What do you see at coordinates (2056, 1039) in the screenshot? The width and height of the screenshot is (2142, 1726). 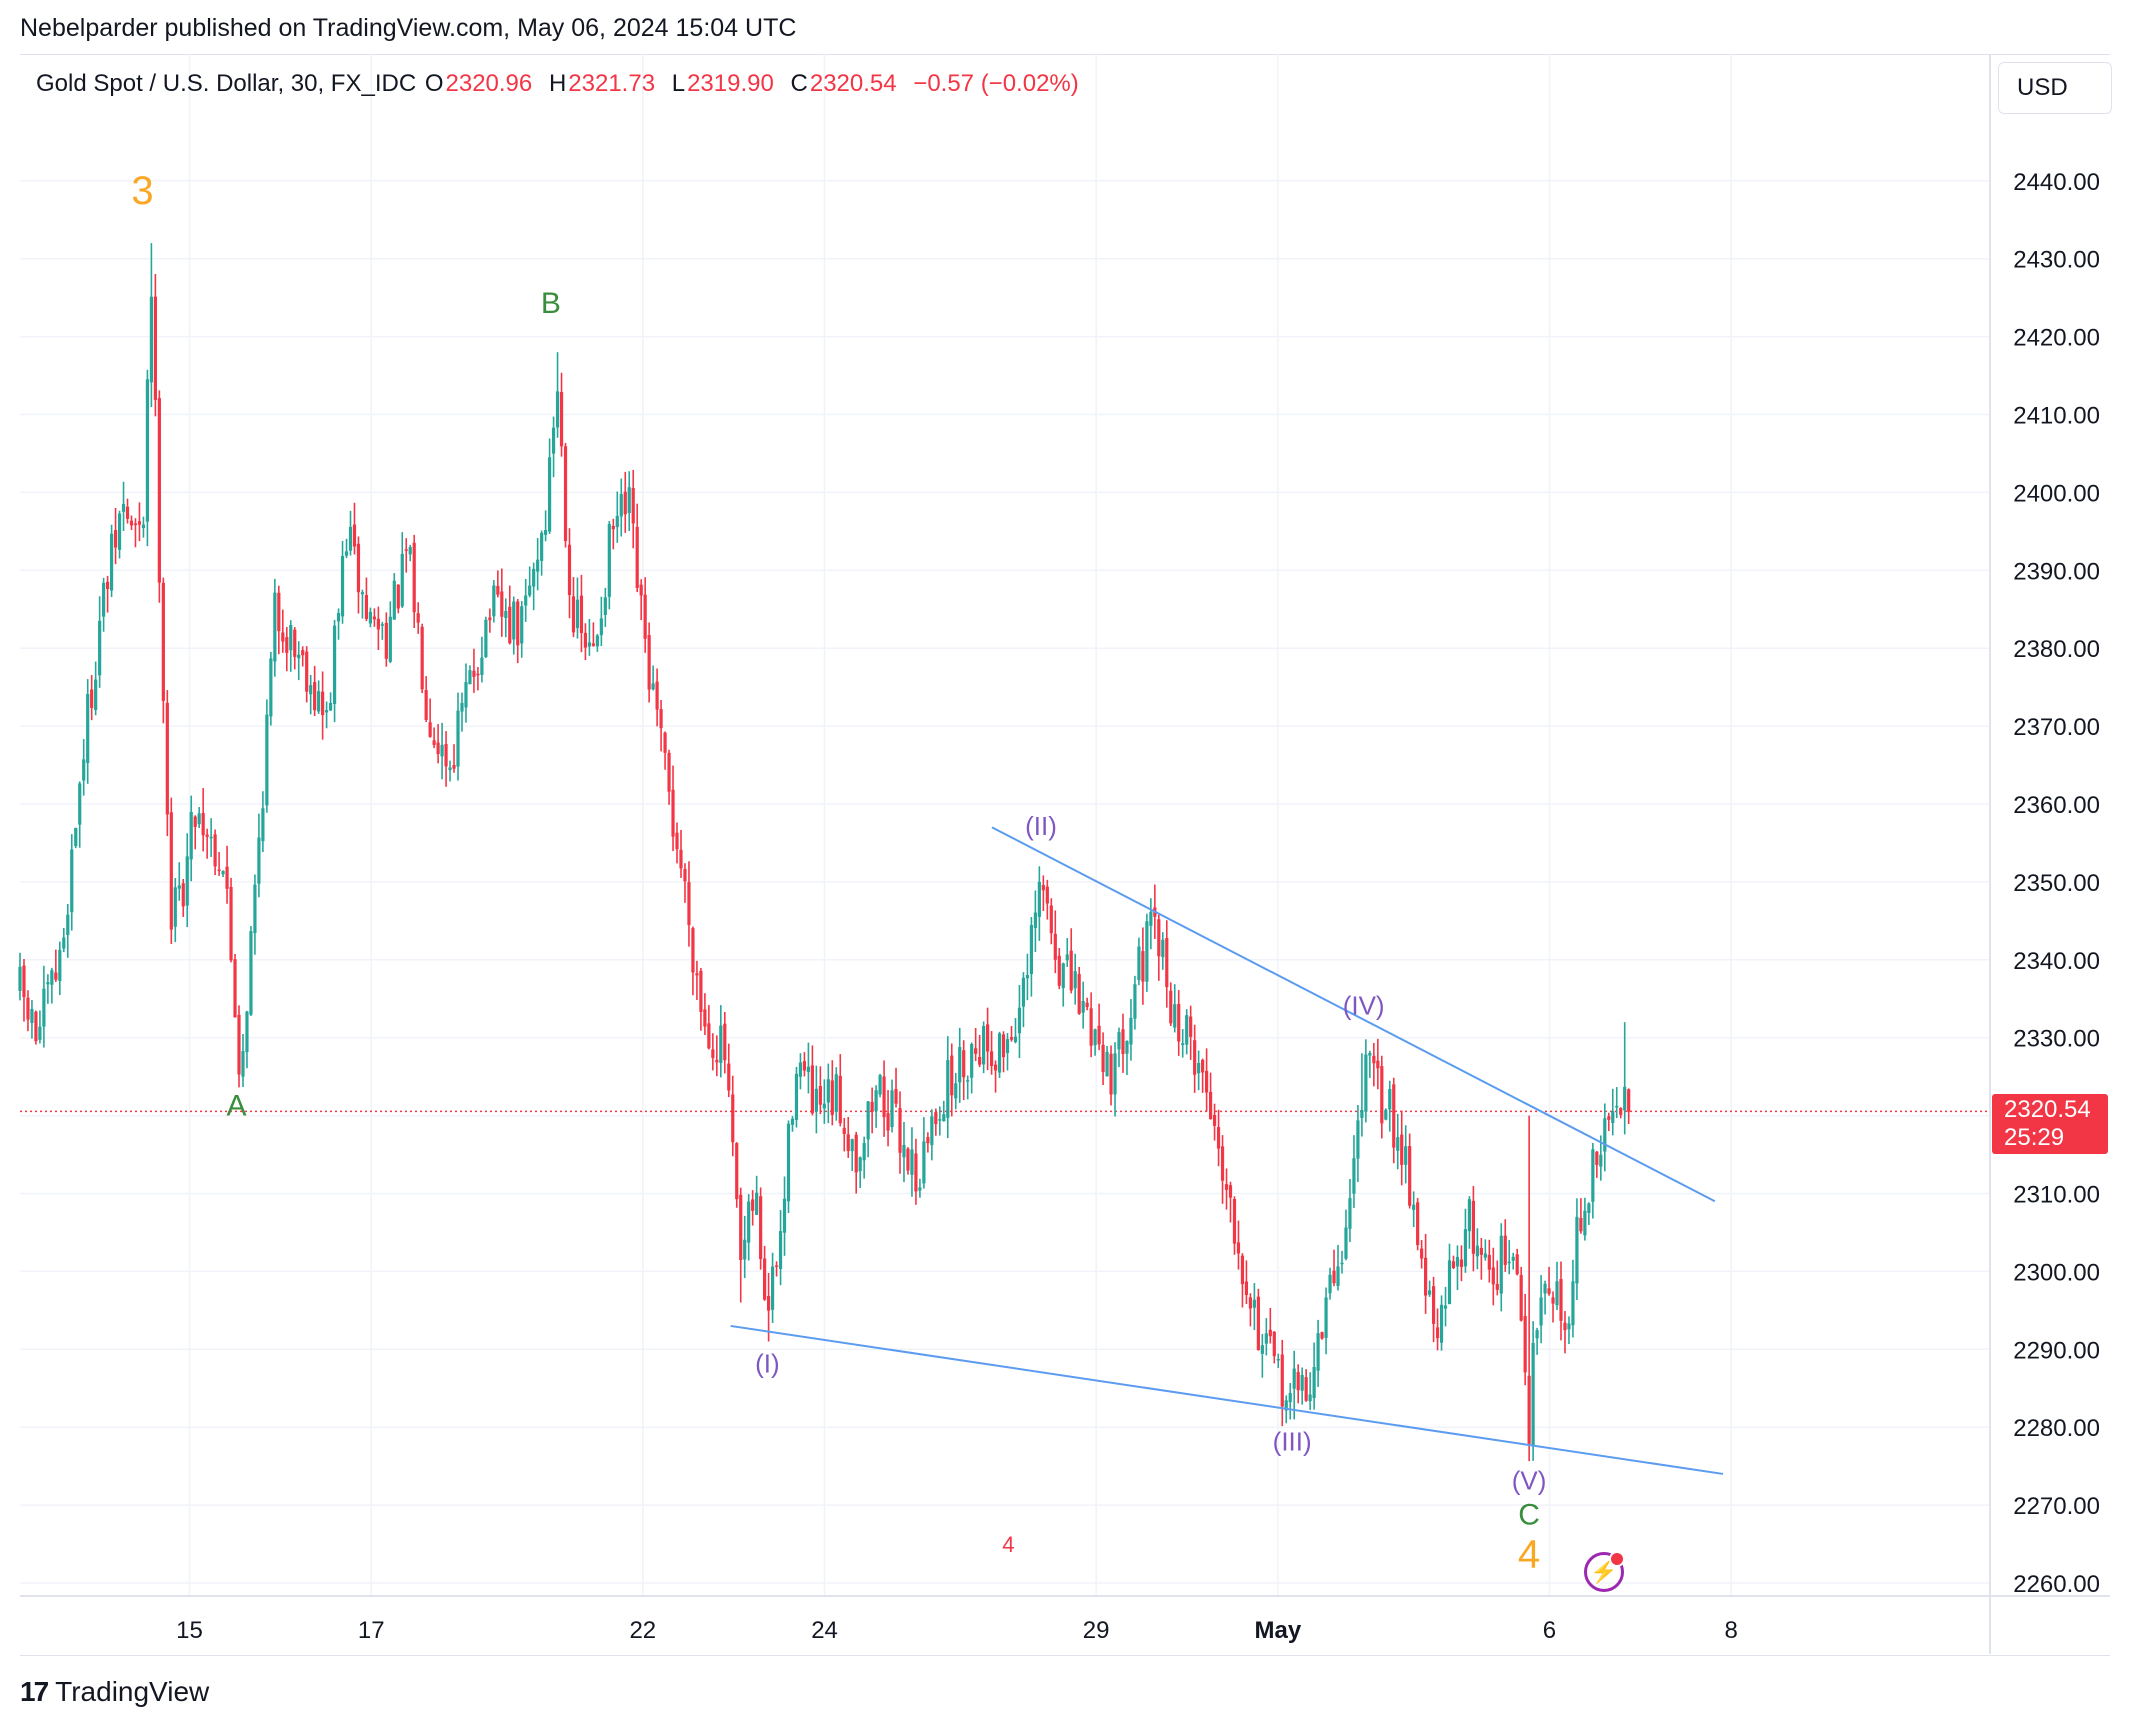 I see `y-tick-label: 2330.00` at bounding box center [2056, 1039].